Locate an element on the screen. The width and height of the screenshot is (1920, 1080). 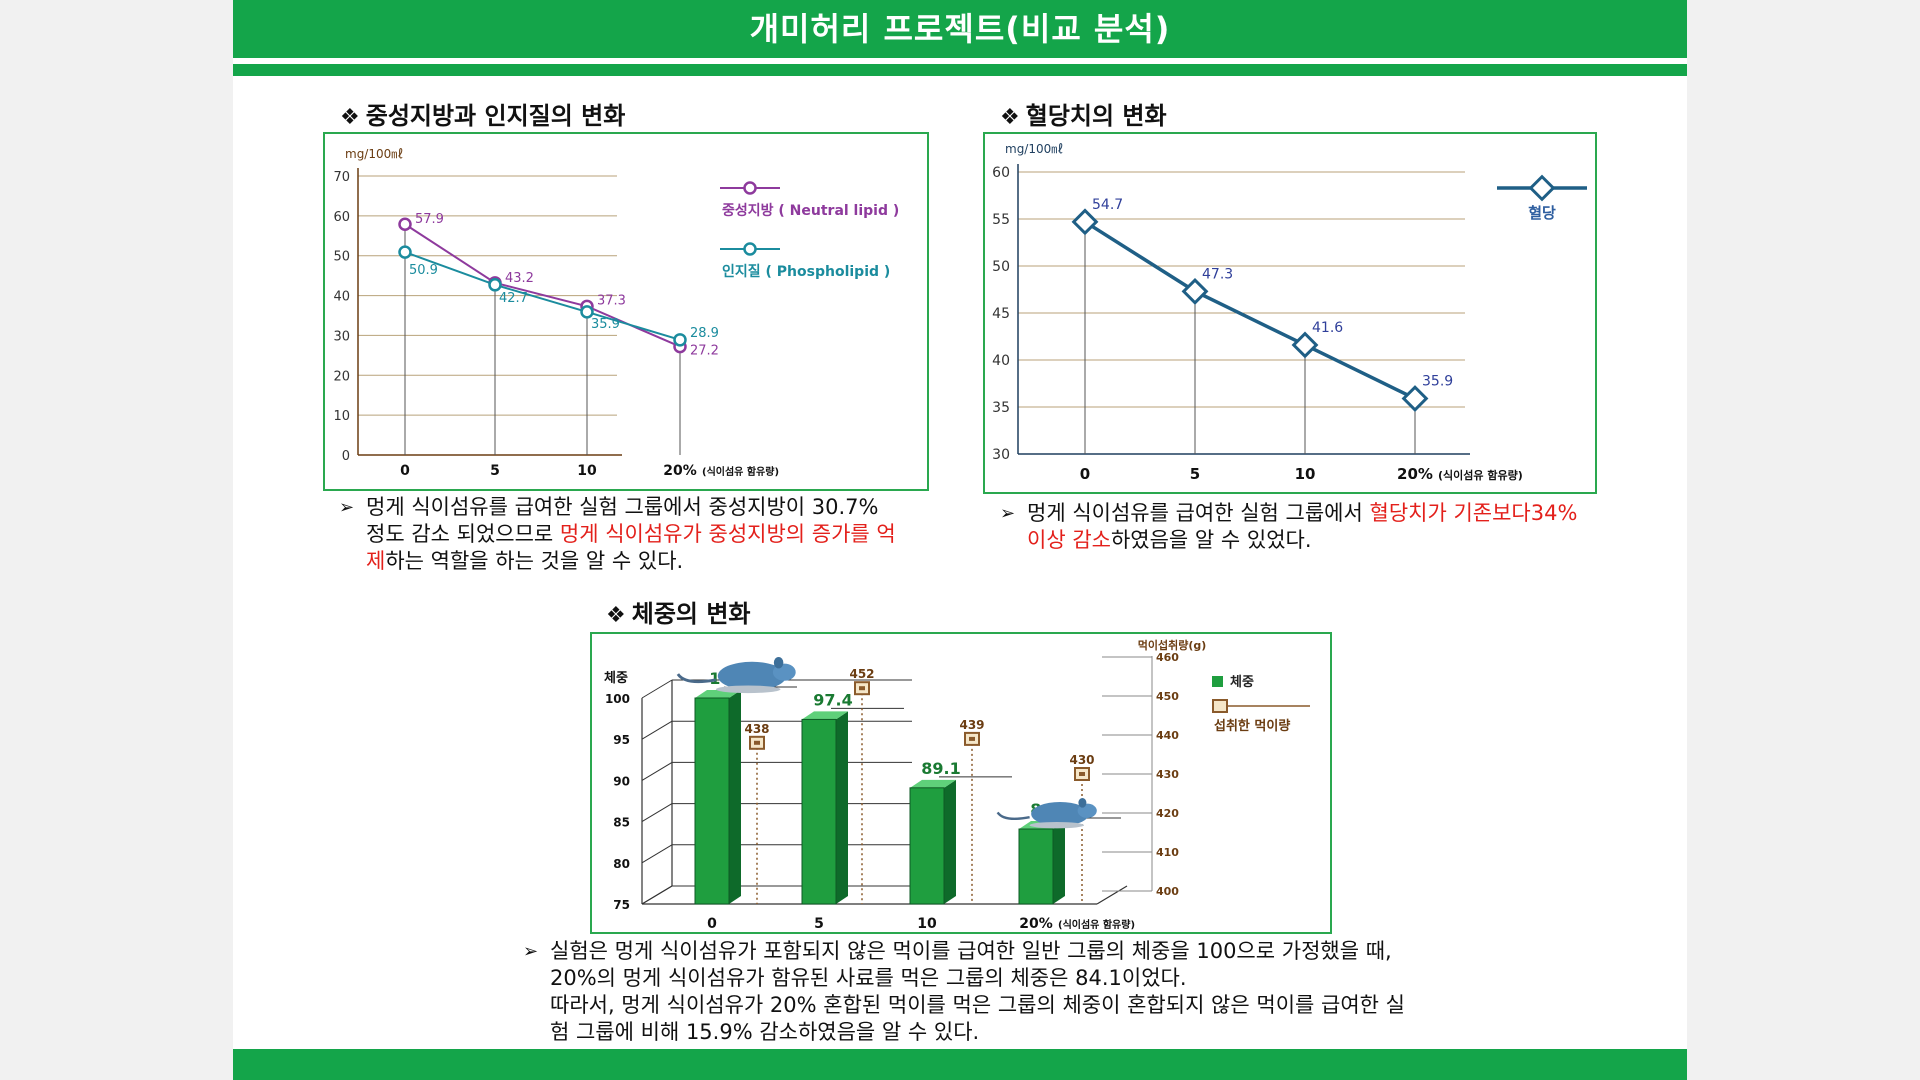
right-axis-label: 먹이섭취량(g) is located at coordinates (1172, 645).